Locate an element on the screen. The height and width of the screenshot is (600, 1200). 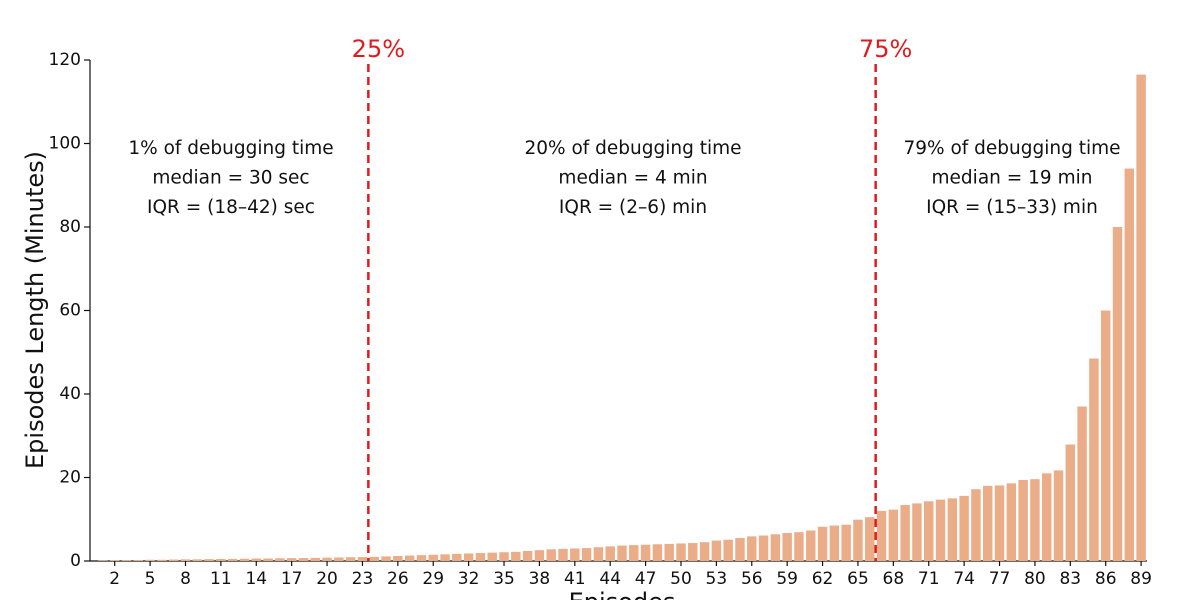
x-tick-label: 62 is located at coordinates (823, 579).